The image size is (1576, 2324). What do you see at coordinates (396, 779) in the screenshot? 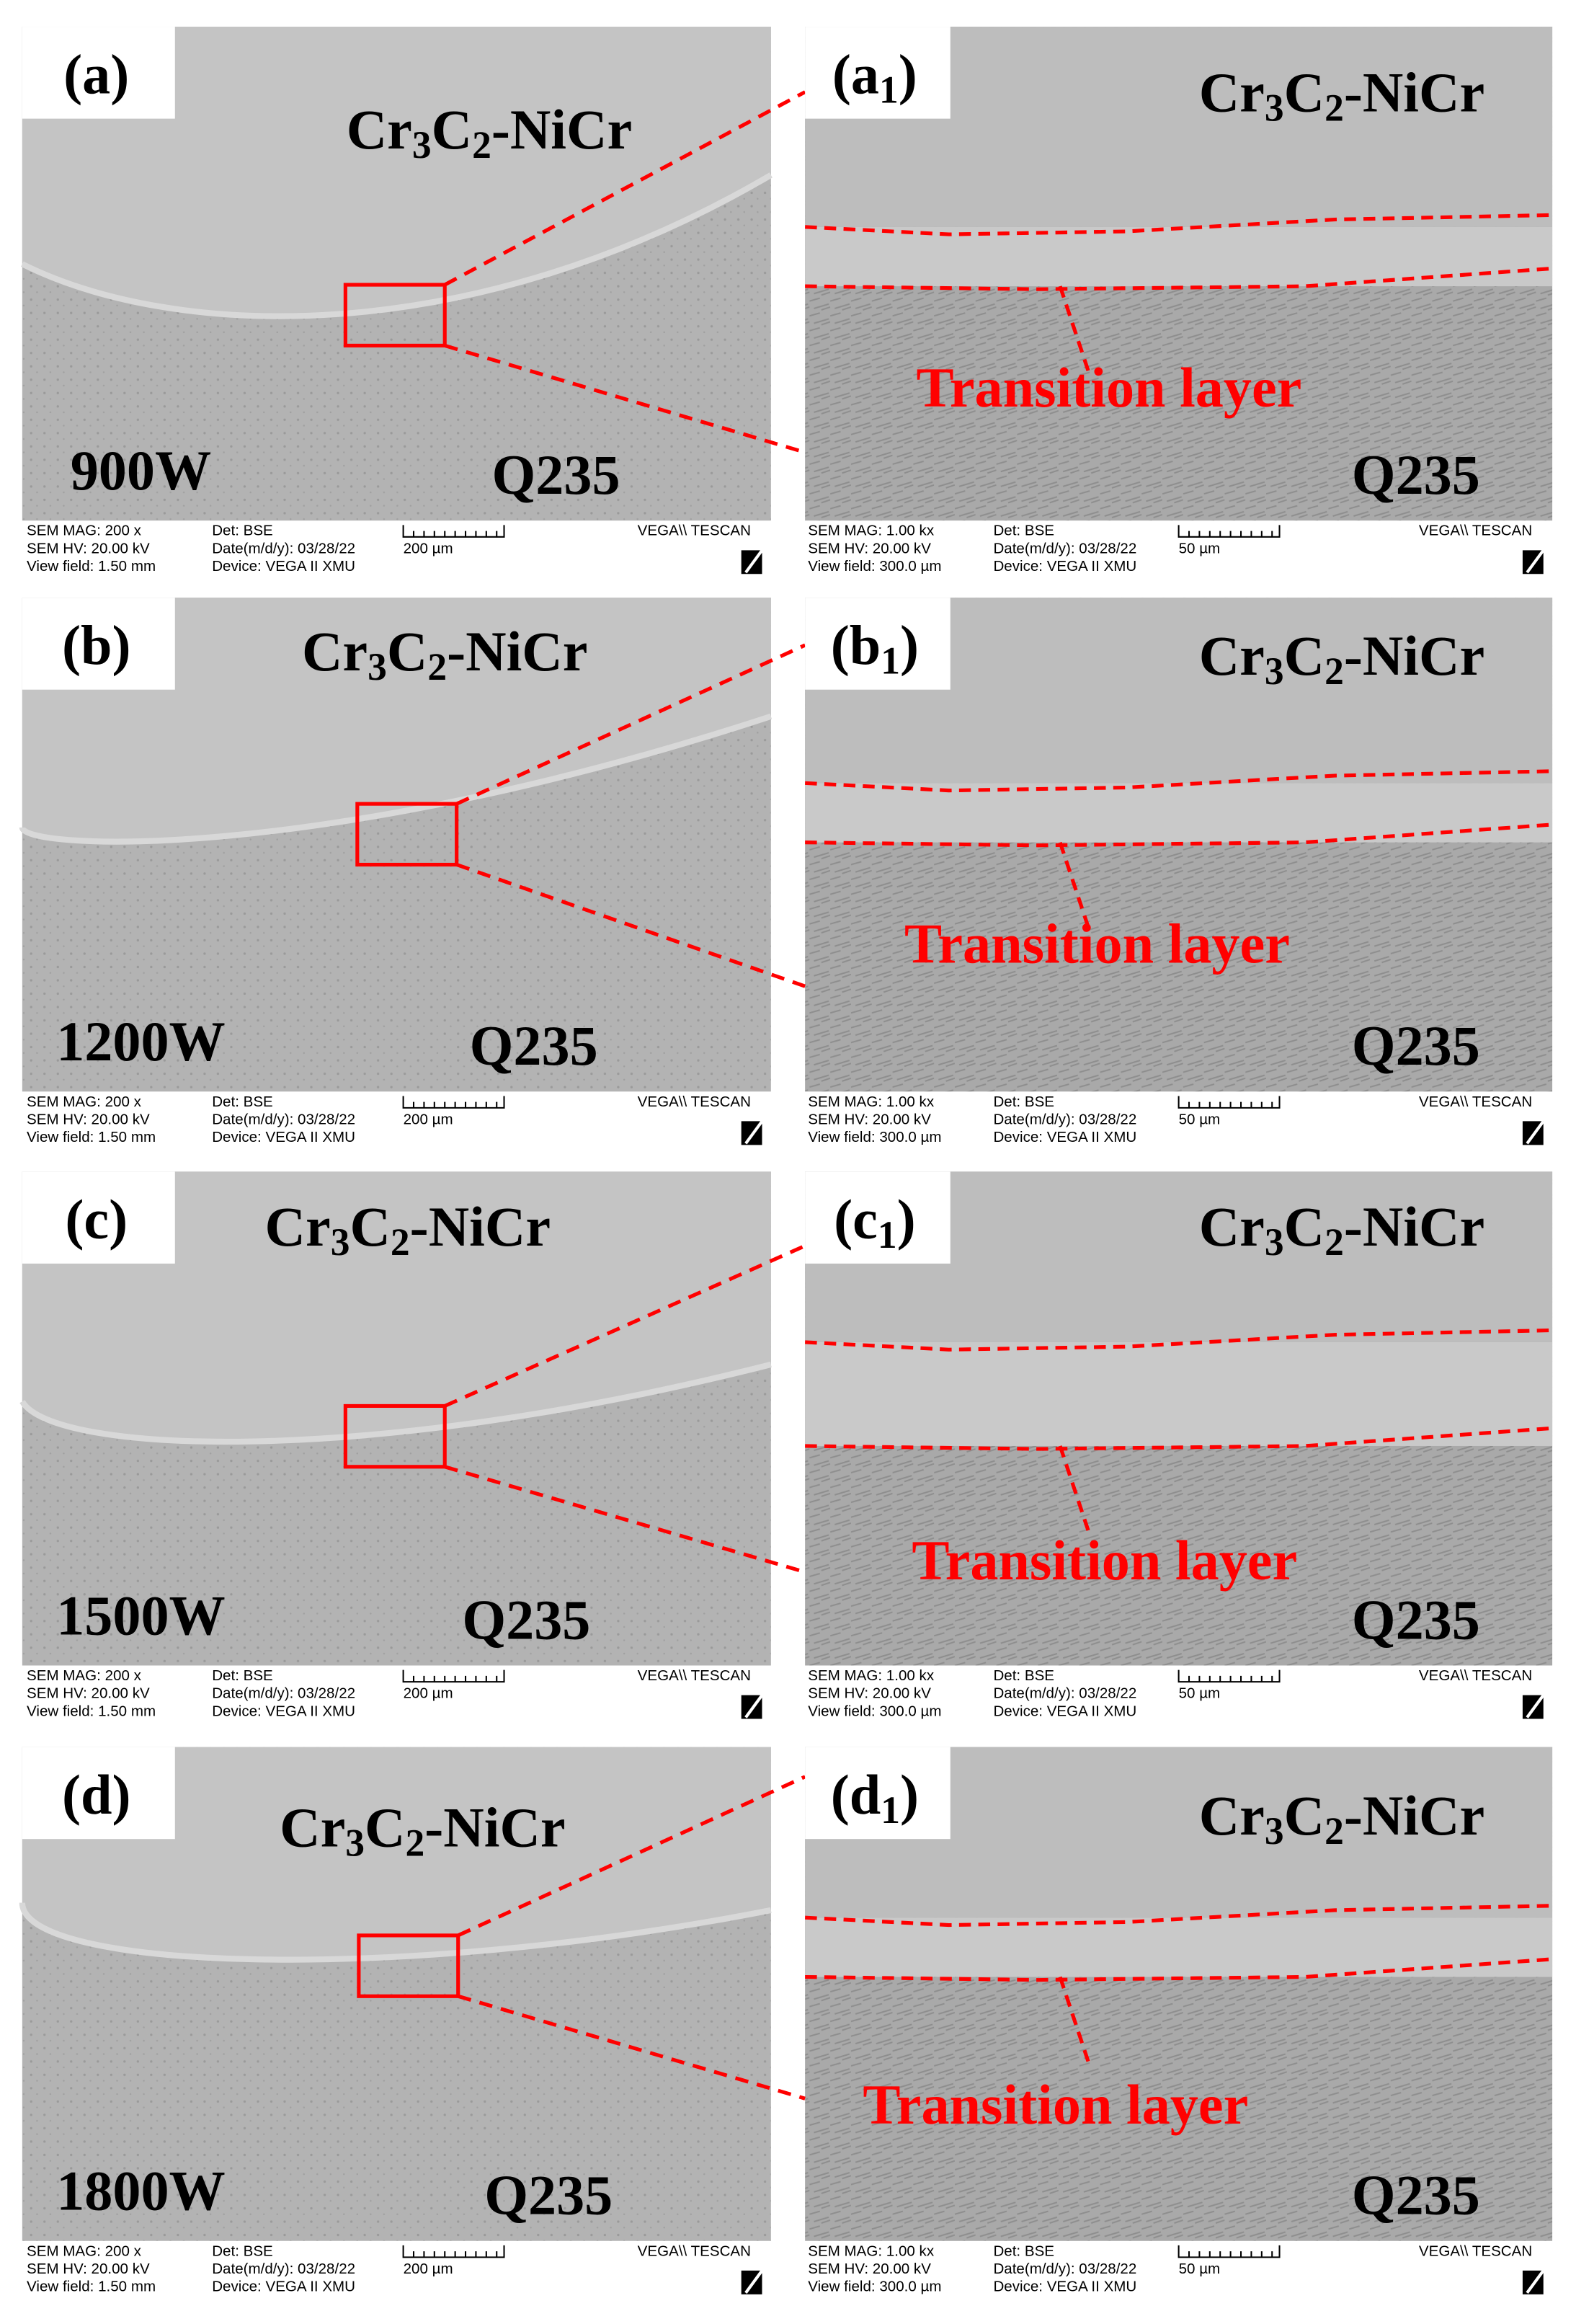
I see `interface` at bounding box center [396, 779].